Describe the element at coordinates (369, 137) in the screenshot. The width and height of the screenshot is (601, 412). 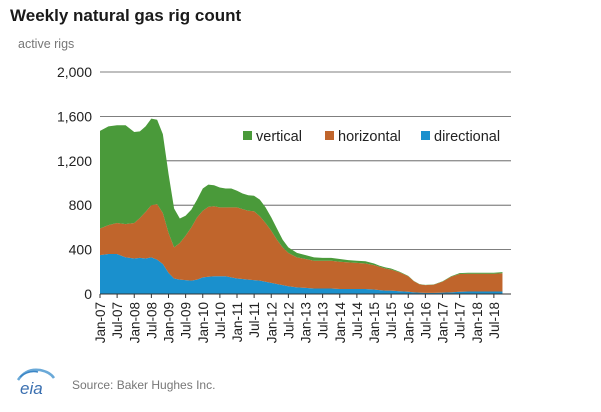
I see `legend-label-horizontal: horizontal` at that location.